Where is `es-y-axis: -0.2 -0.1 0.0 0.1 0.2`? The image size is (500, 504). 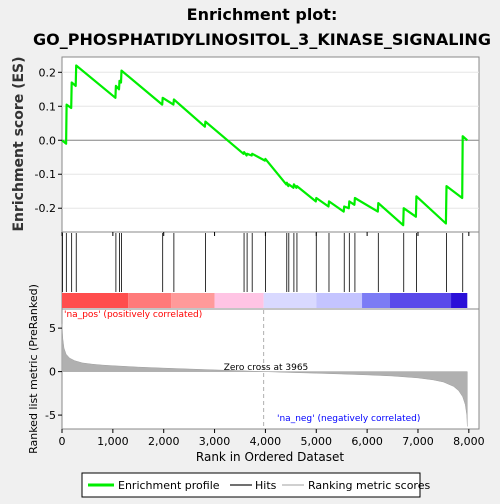
es-y-axis: -0.2 -0.1 0.0 0.1 0.2 is located at coordinates (48, 140).